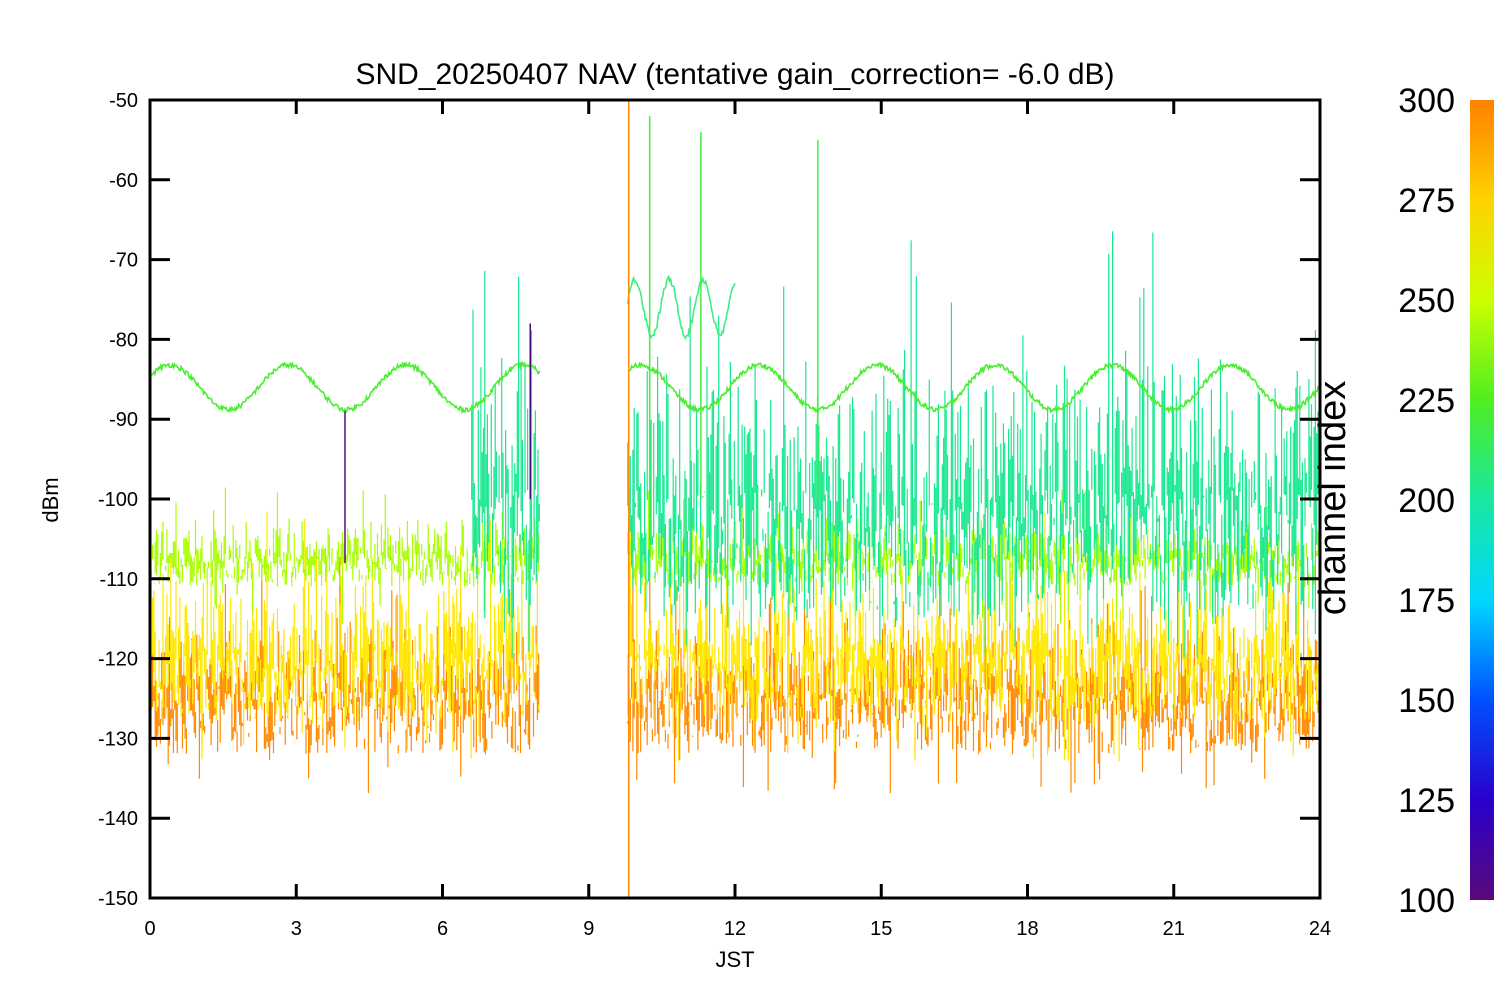  I want to click on y-tick-label: -140, so click(118, 819).